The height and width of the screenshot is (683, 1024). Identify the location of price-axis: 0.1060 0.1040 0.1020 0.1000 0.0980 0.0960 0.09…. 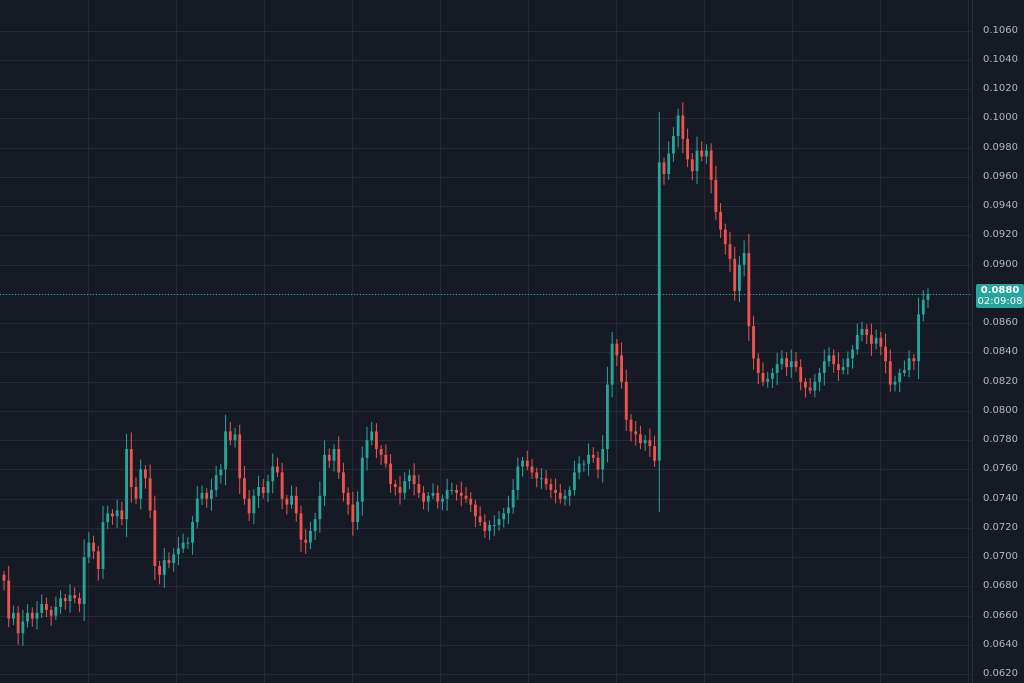
(998, 341).